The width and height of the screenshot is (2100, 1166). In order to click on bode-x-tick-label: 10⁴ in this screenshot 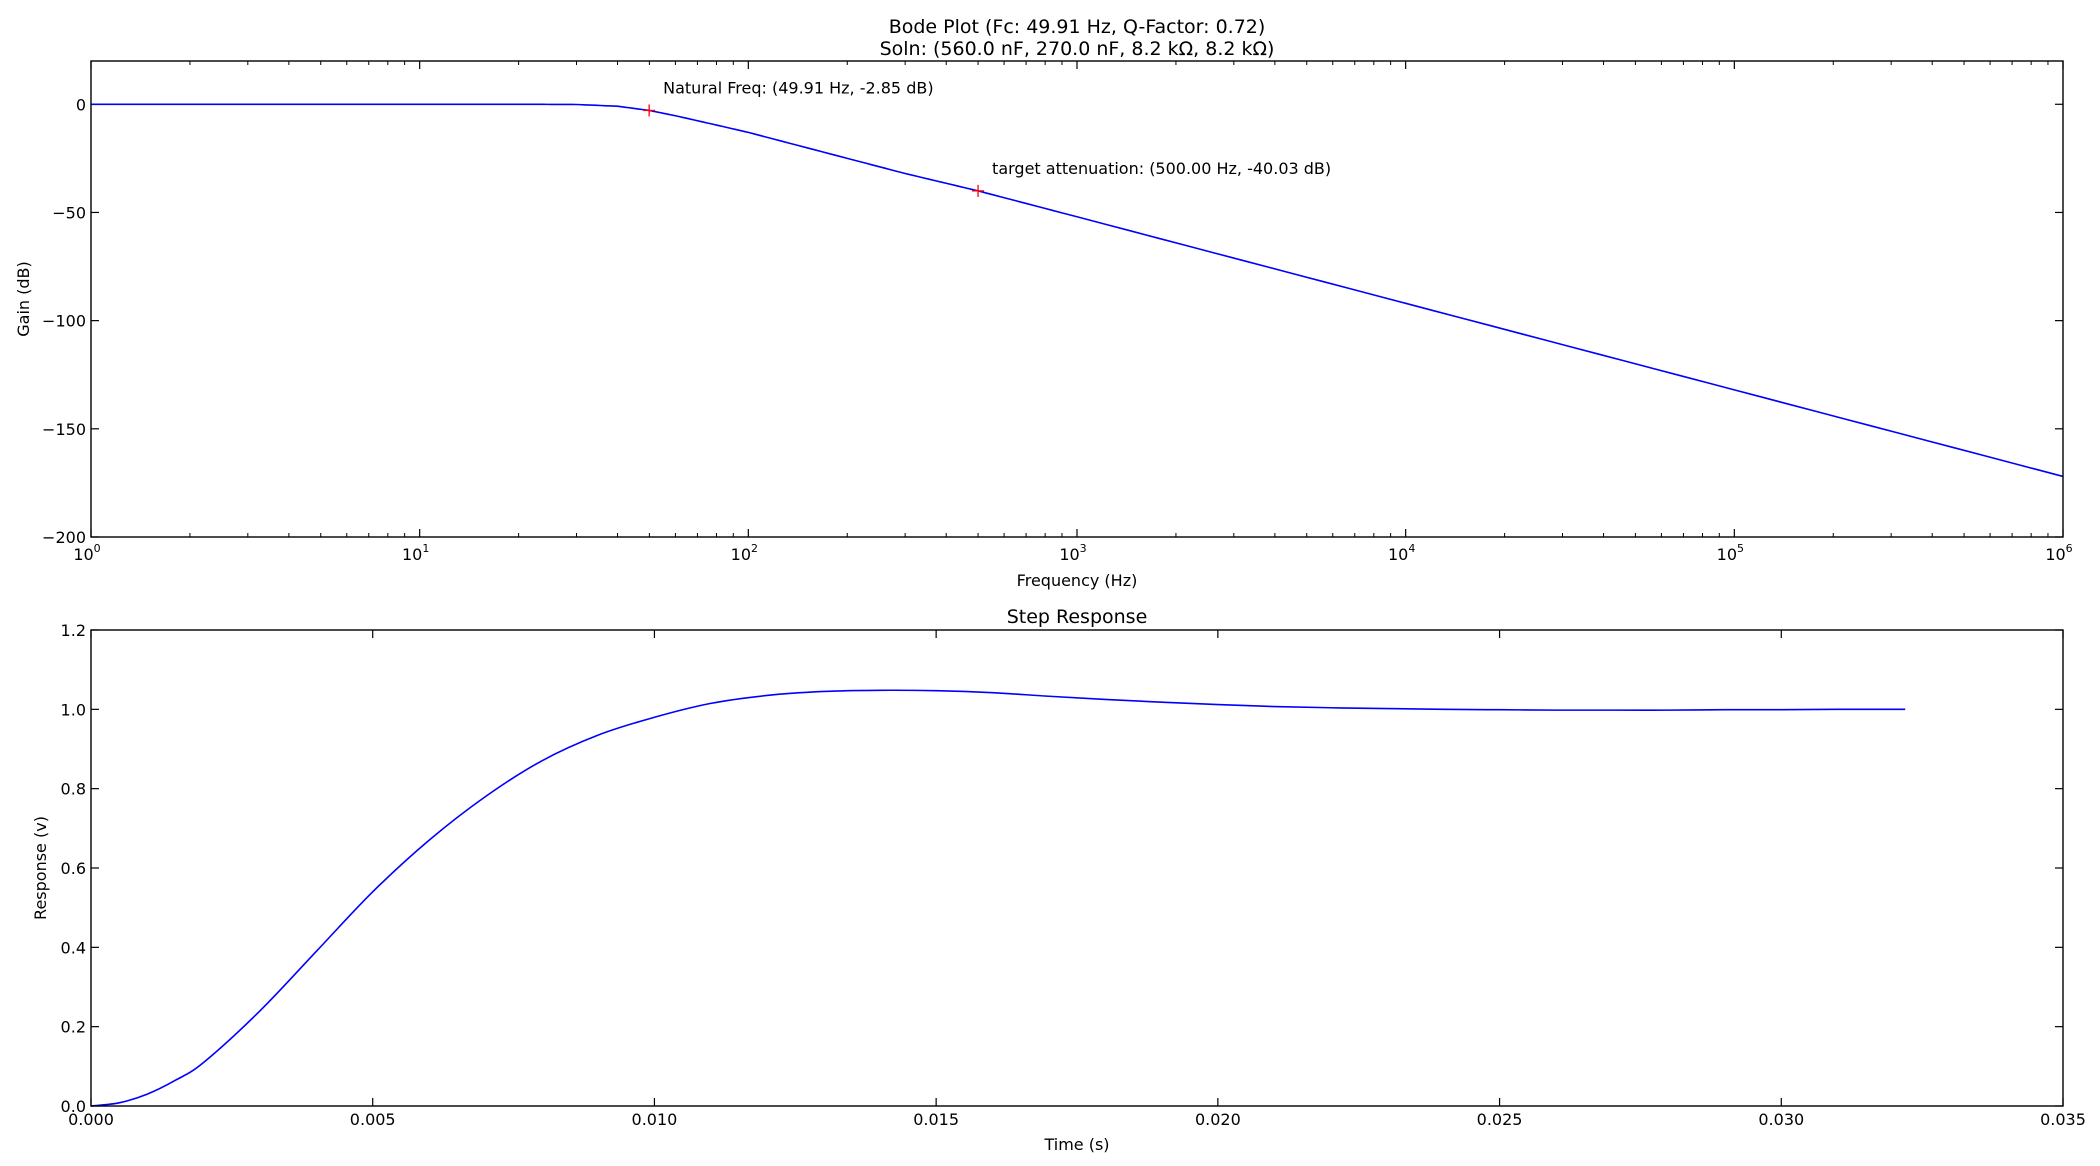, I will do `click(1401, 553)`.